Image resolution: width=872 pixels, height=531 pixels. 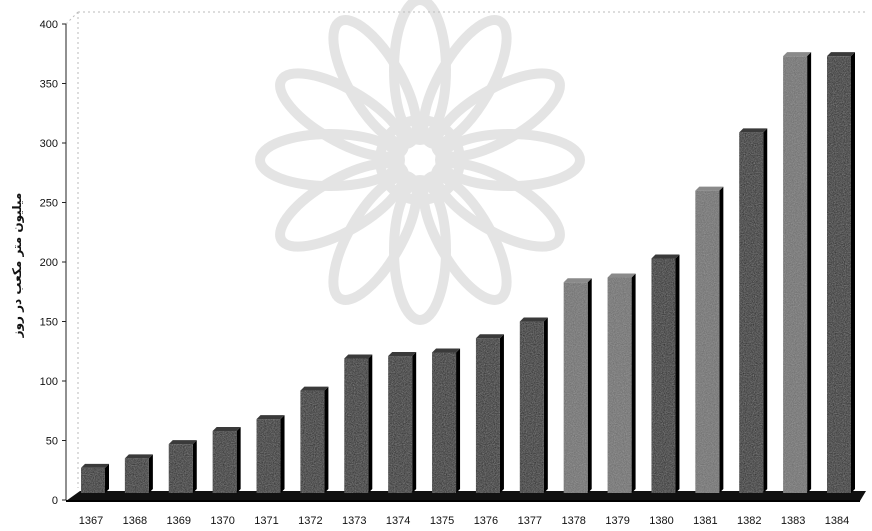 What do you see at coordinates (530, 521) in the screenshot?
I see `x-tick-label: 1377` at bounding box center [530, 521].